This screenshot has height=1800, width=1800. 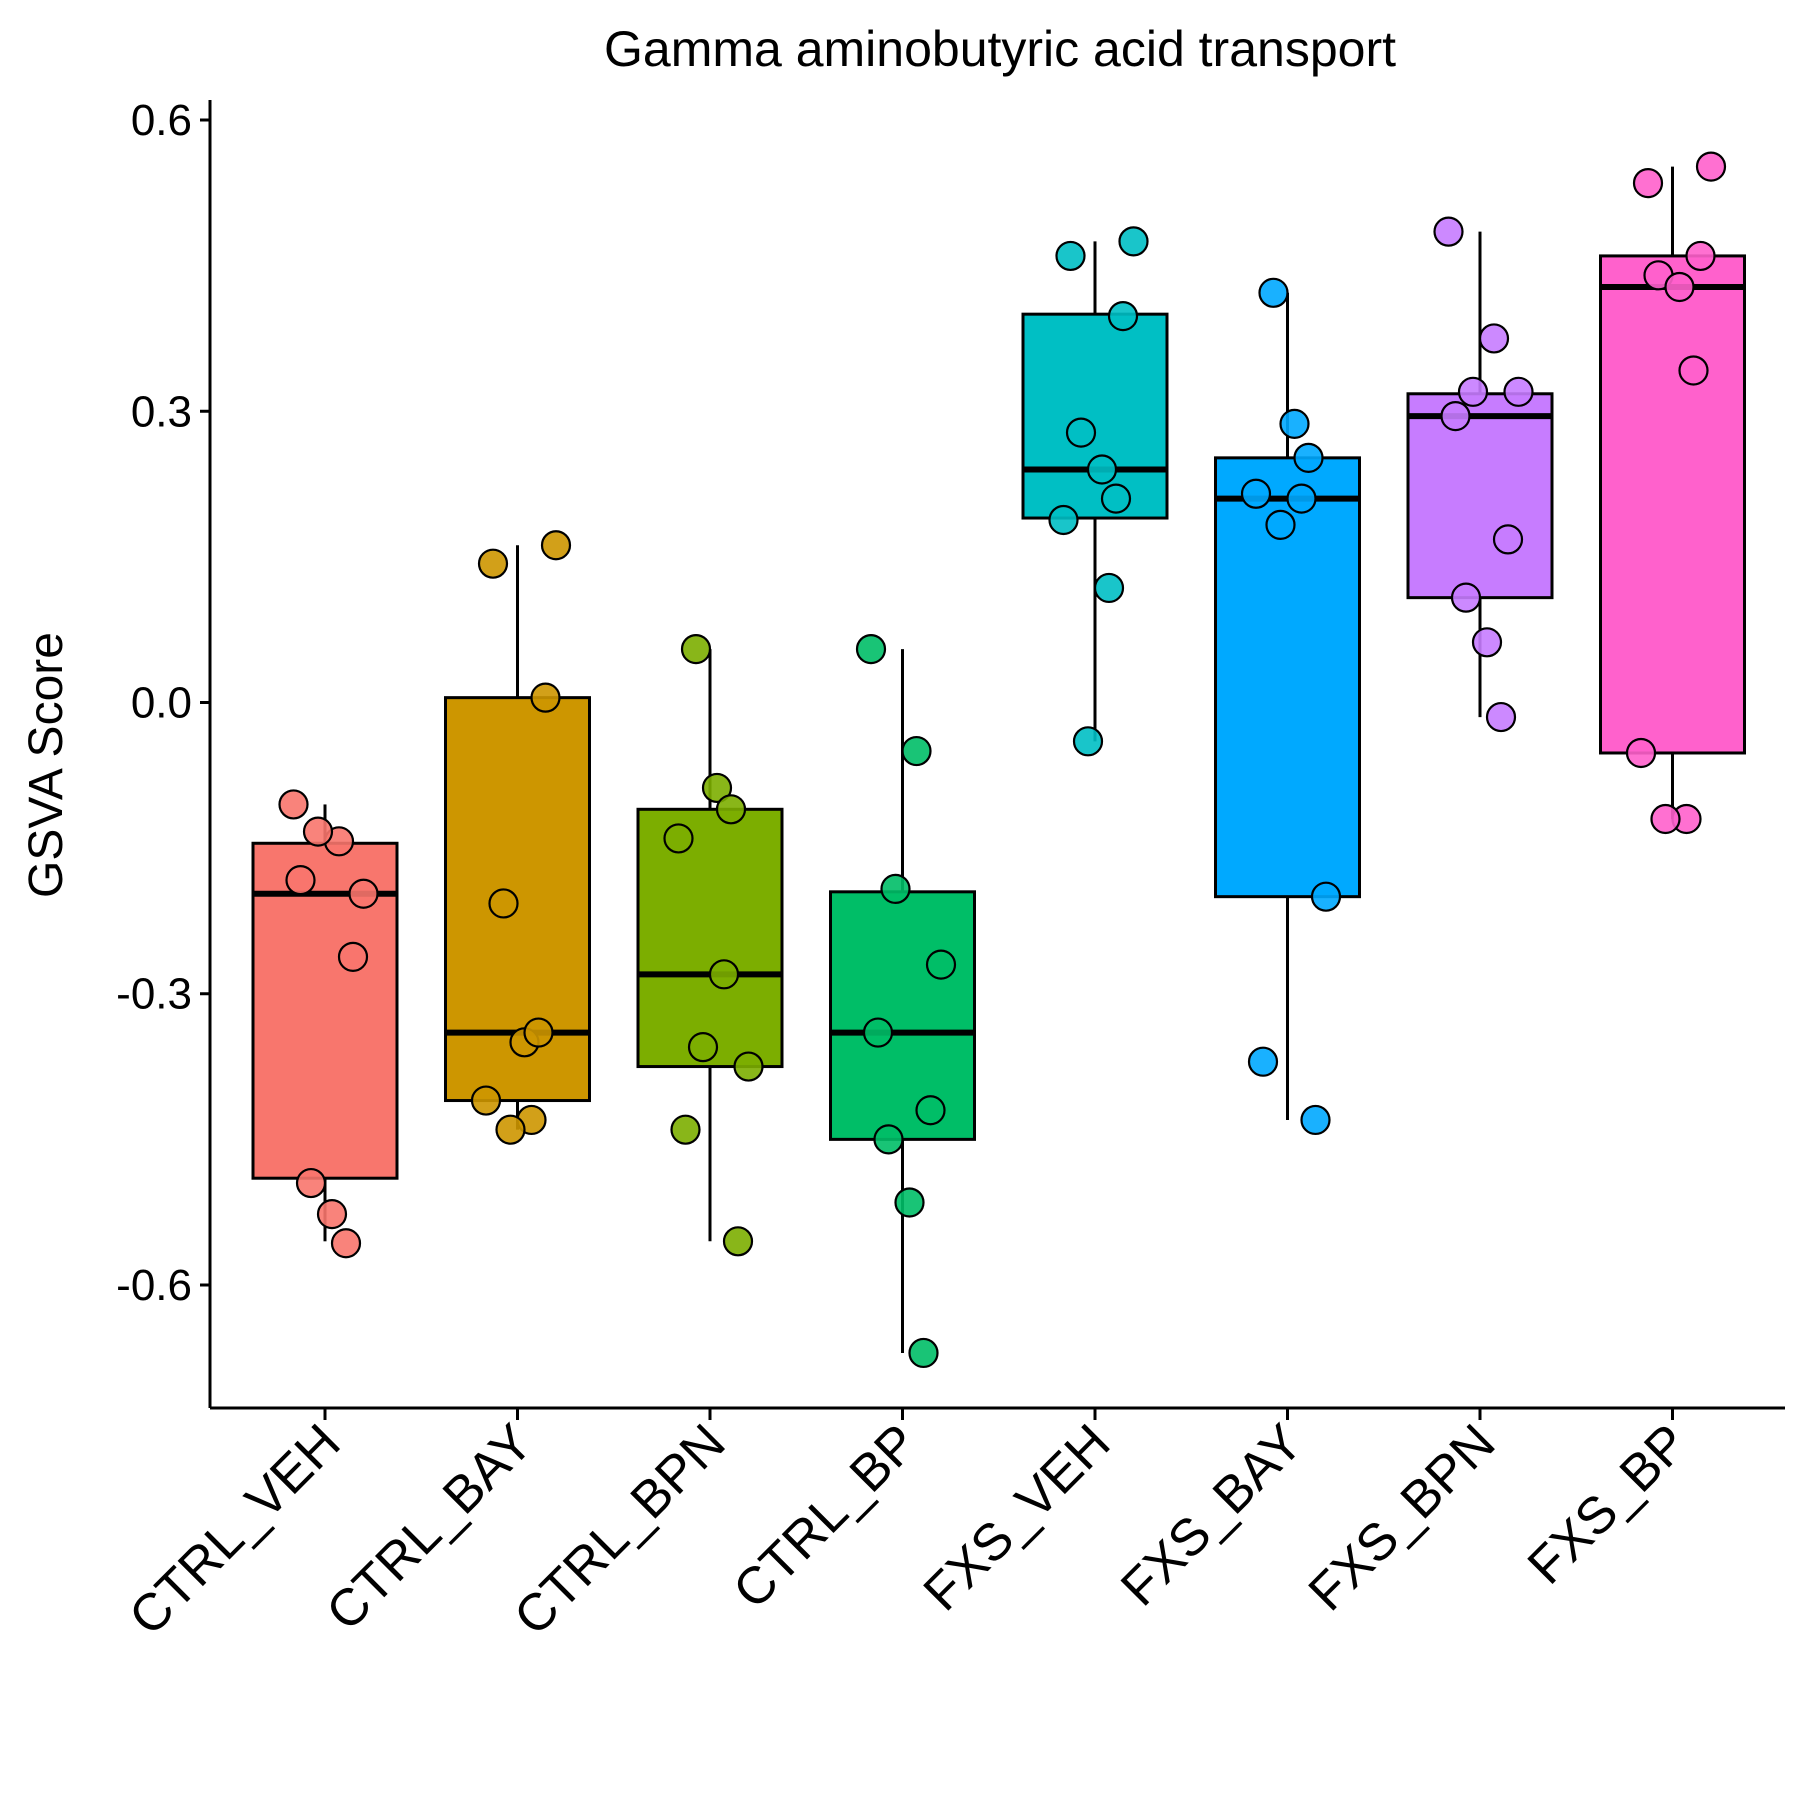 I want to click on box-fxs-veh, so click(x=1095, y=491).